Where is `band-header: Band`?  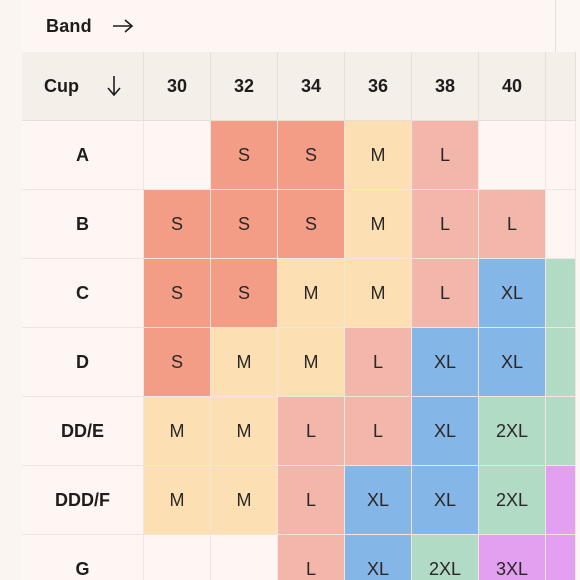 band-header: Band is located at coordinates (289, 26).